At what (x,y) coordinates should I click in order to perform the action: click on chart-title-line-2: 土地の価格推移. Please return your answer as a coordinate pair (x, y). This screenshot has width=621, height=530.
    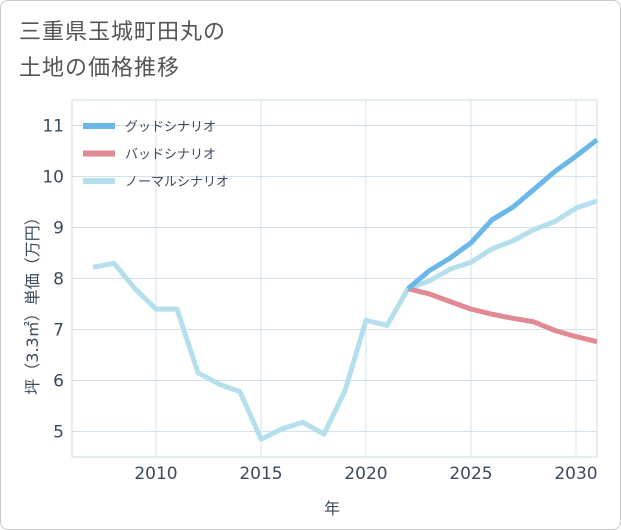
    Looking at the image, I should click on (100, 68).